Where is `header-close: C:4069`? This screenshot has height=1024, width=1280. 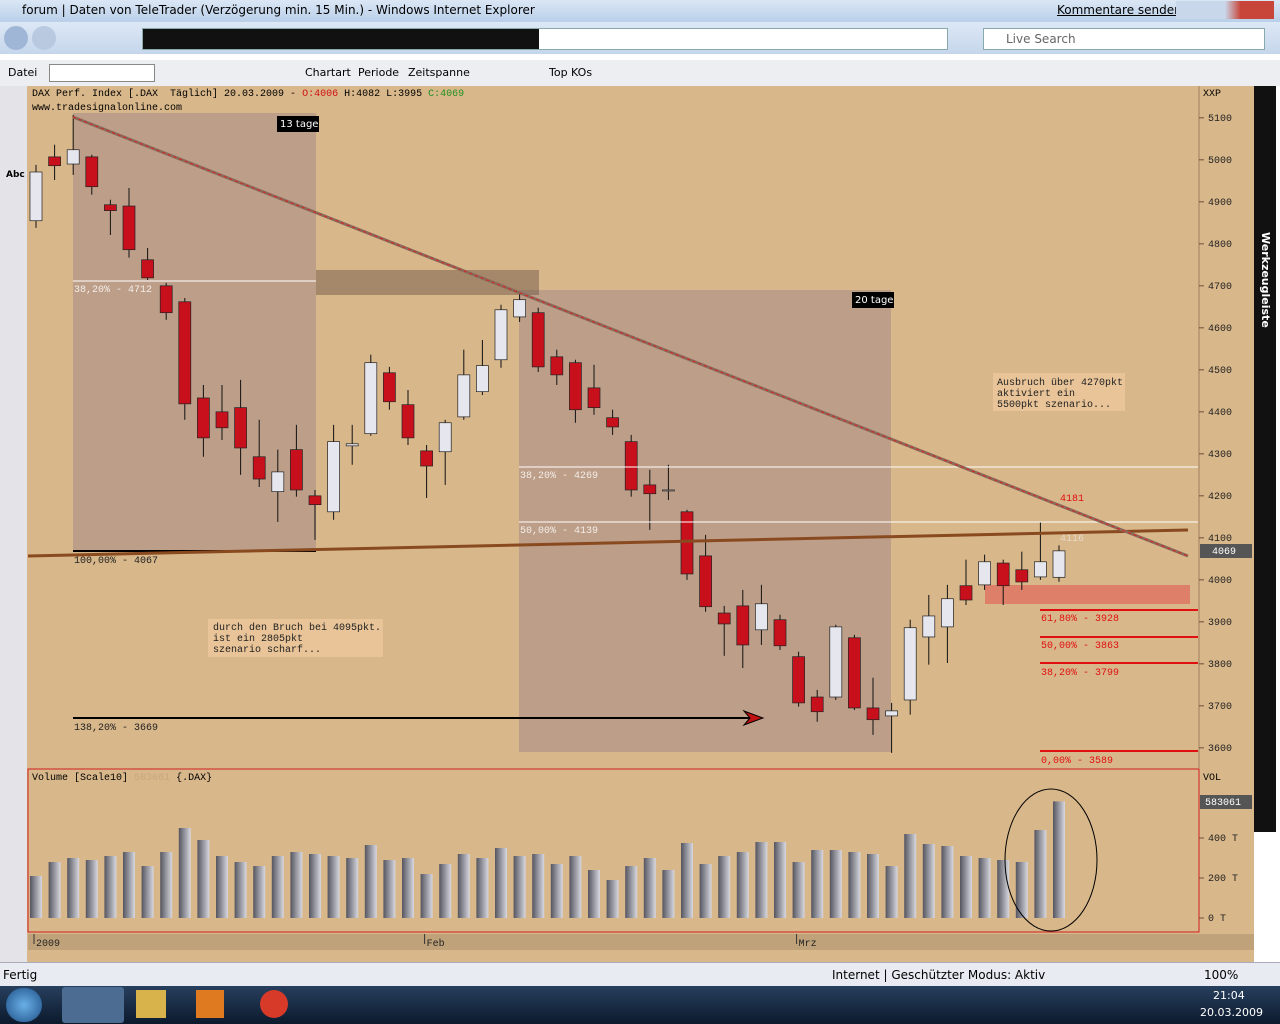
header-close: C:4069 is located at coordinates (446, 94).